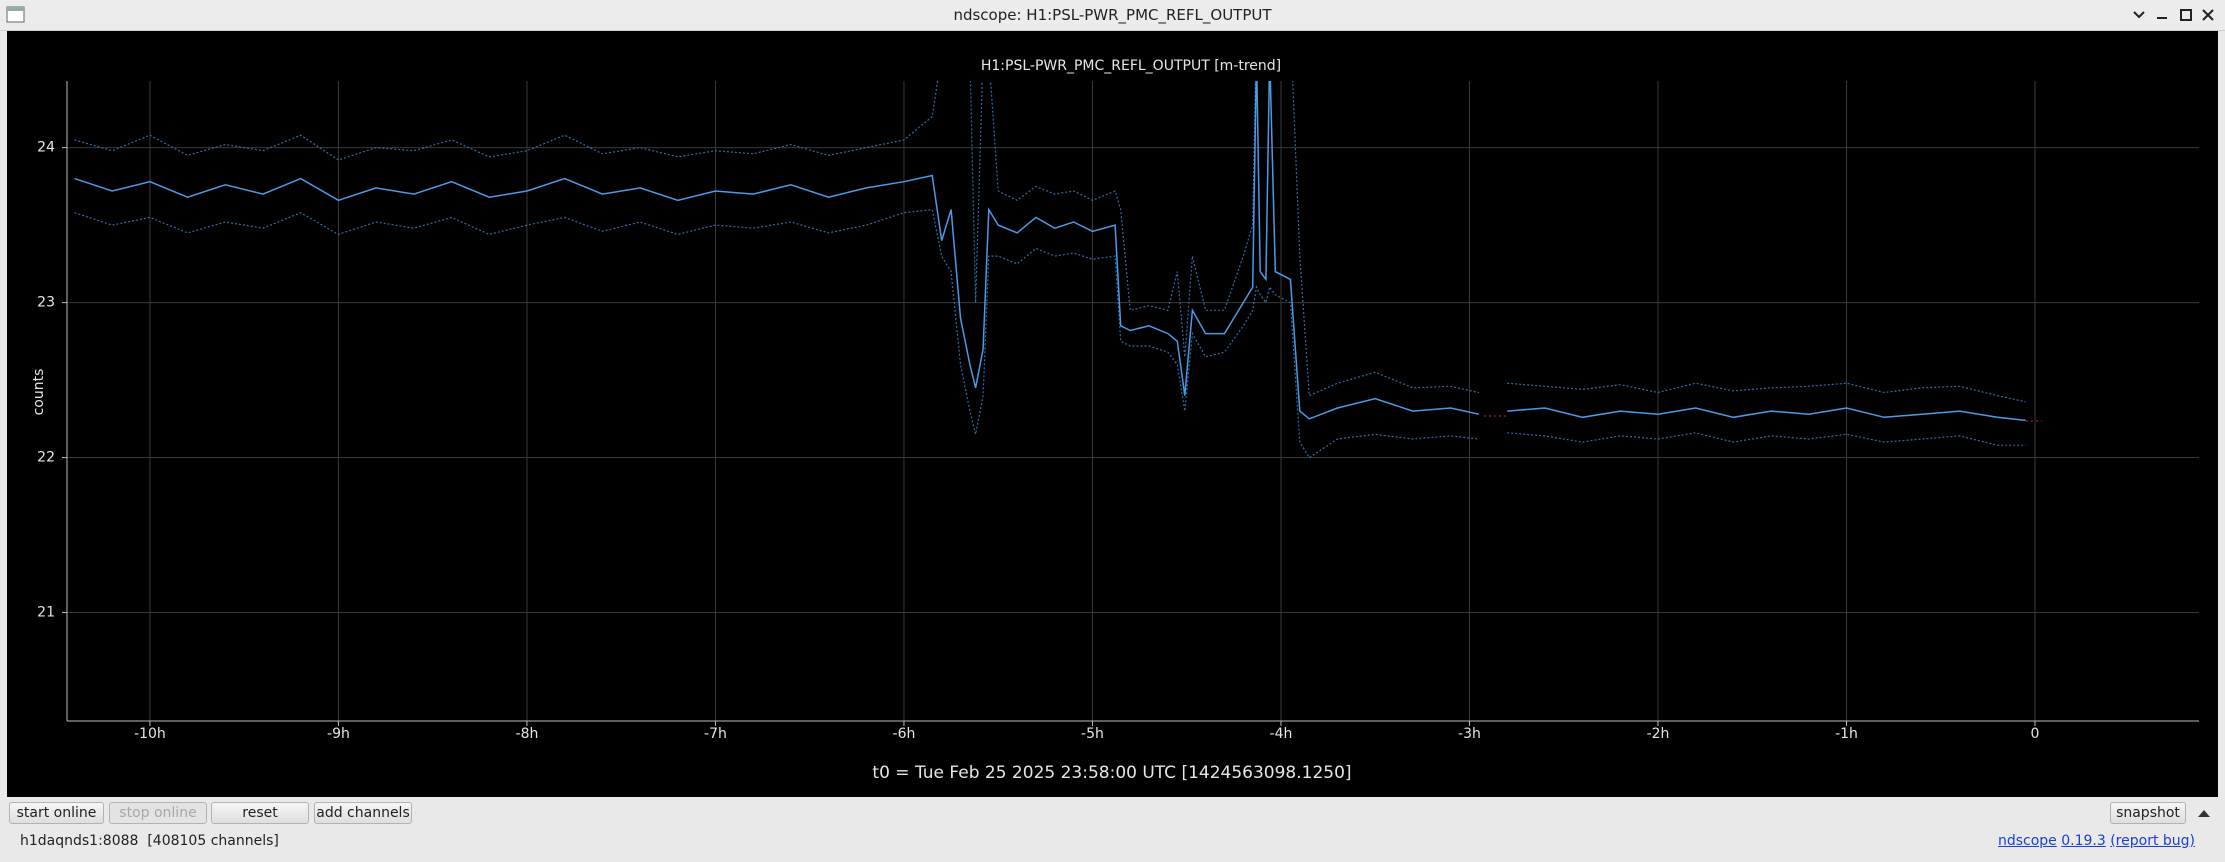  What do you see at coordinates (260, 813) in the screenshot?
I see `reset-button: reset` at bounding box center [260, 813].